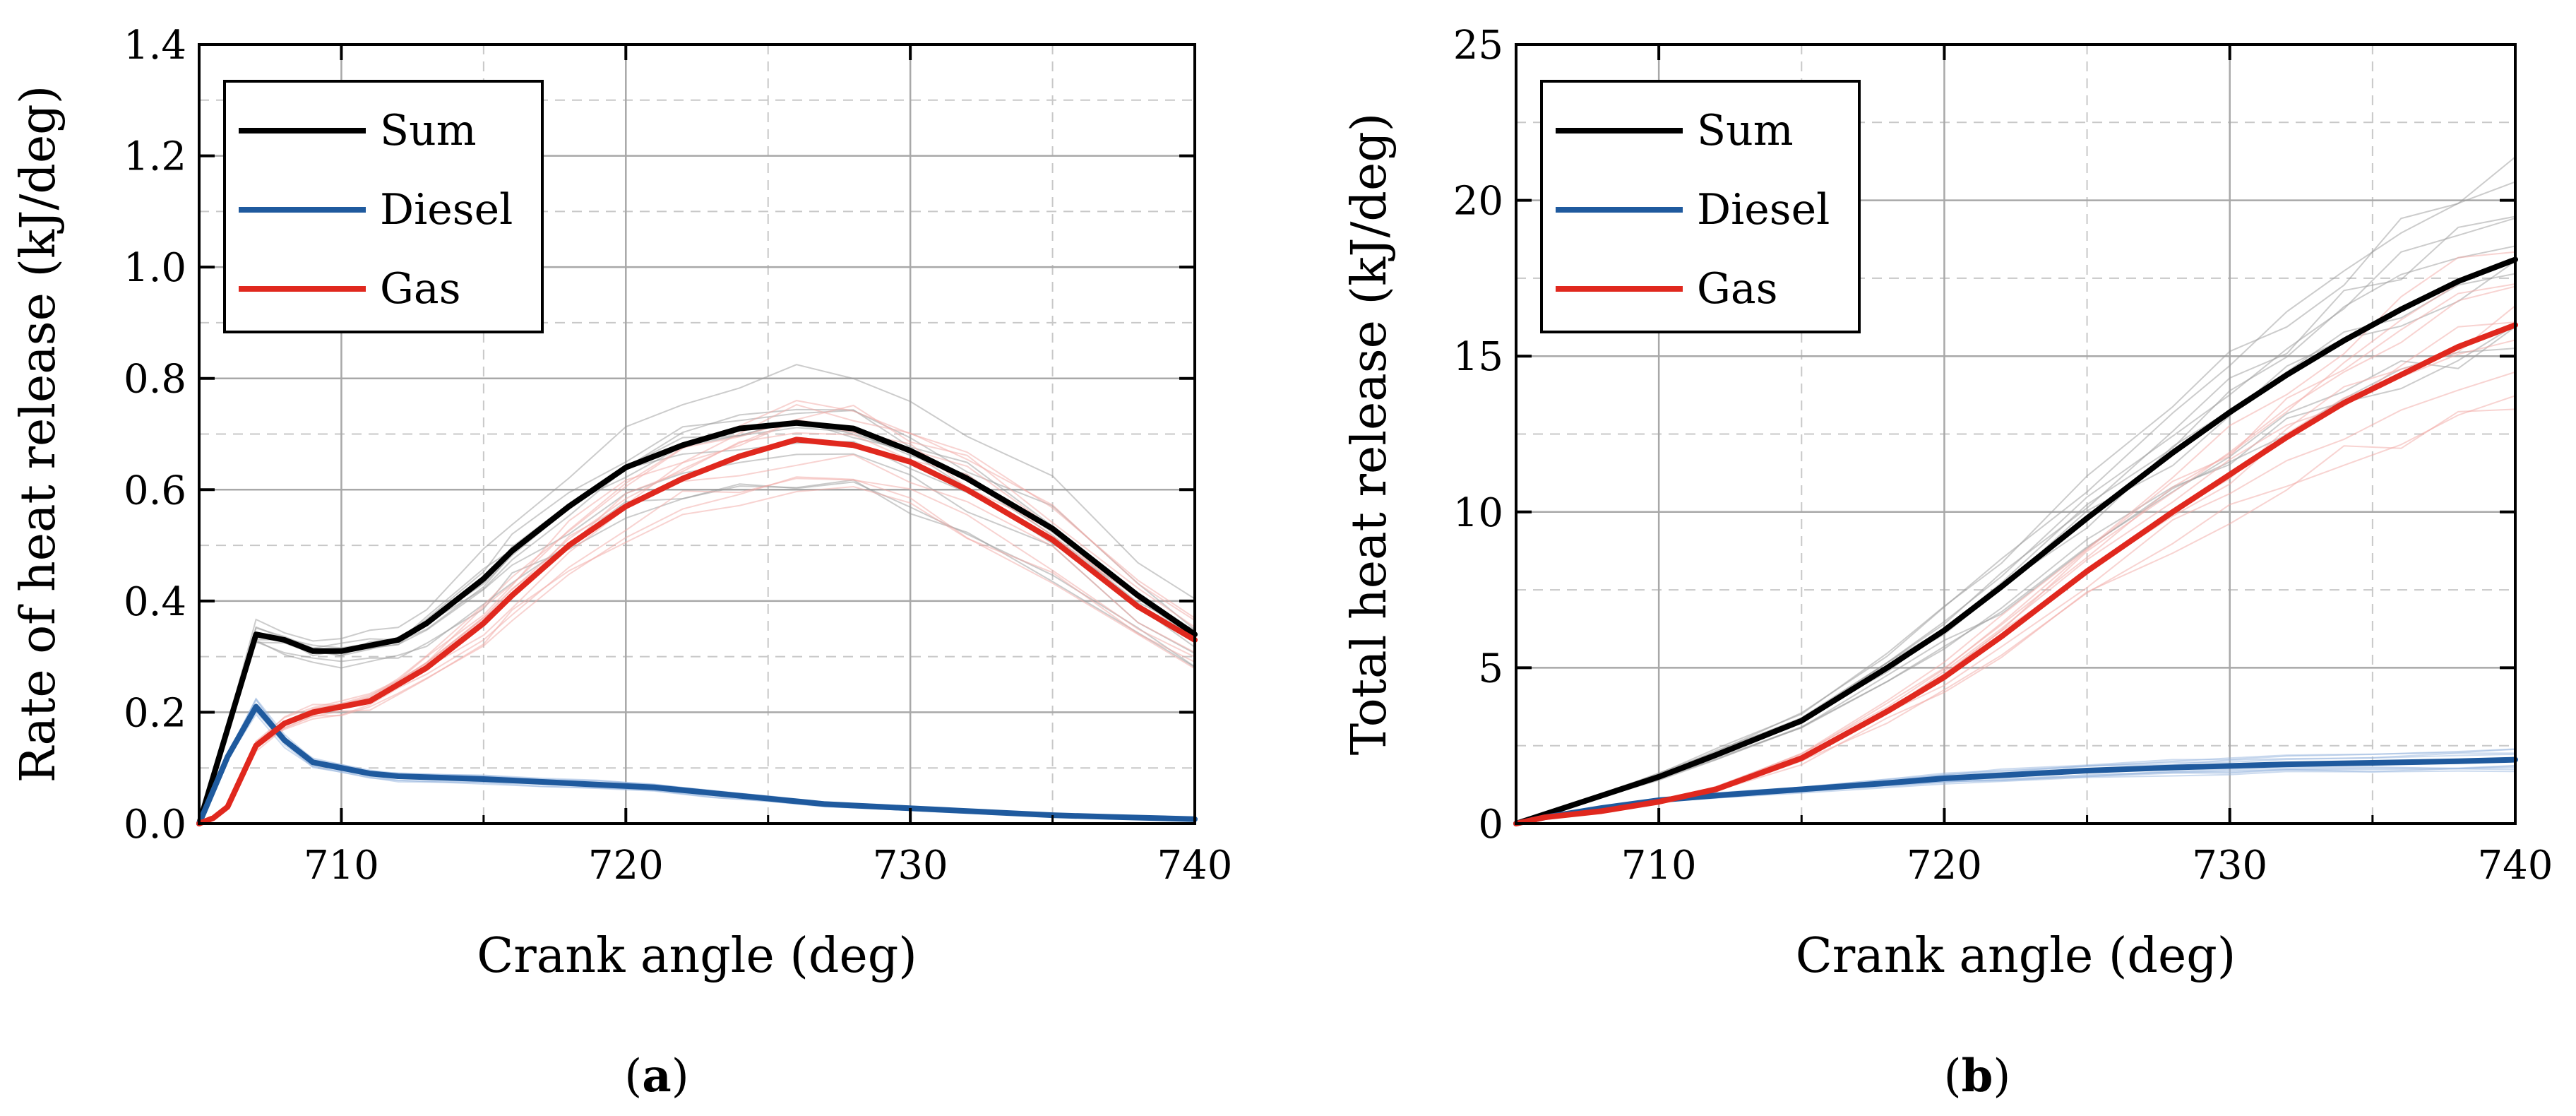 The height and width of the screenshot is (1116, 2576). I want to click on y-tick-label: 1.2, so click(155, 157).